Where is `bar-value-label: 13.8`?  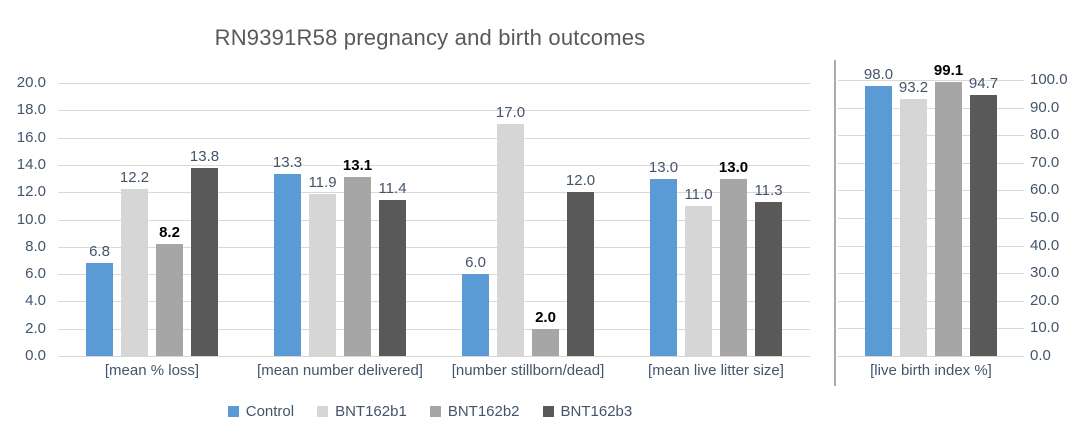
bar-value-label: 13.8 is located at coordinates (204, 156).